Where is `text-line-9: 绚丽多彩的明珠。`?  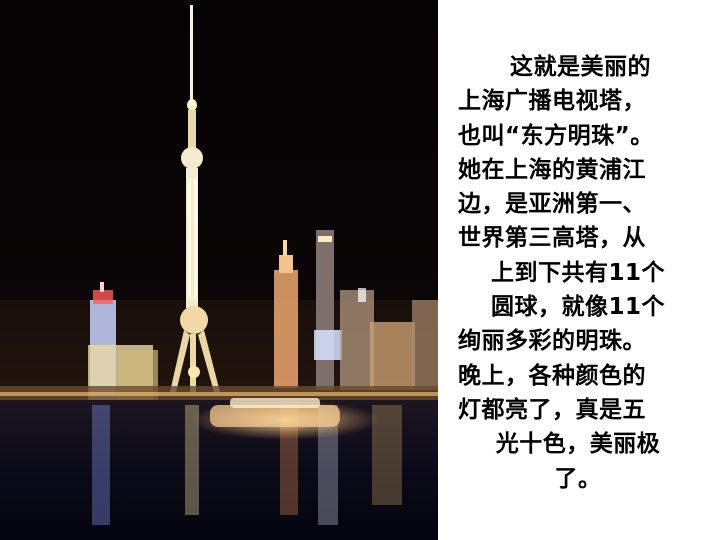
text-line-9: 绚丽多彩的明珠。 is located at coordinates (552, 341).